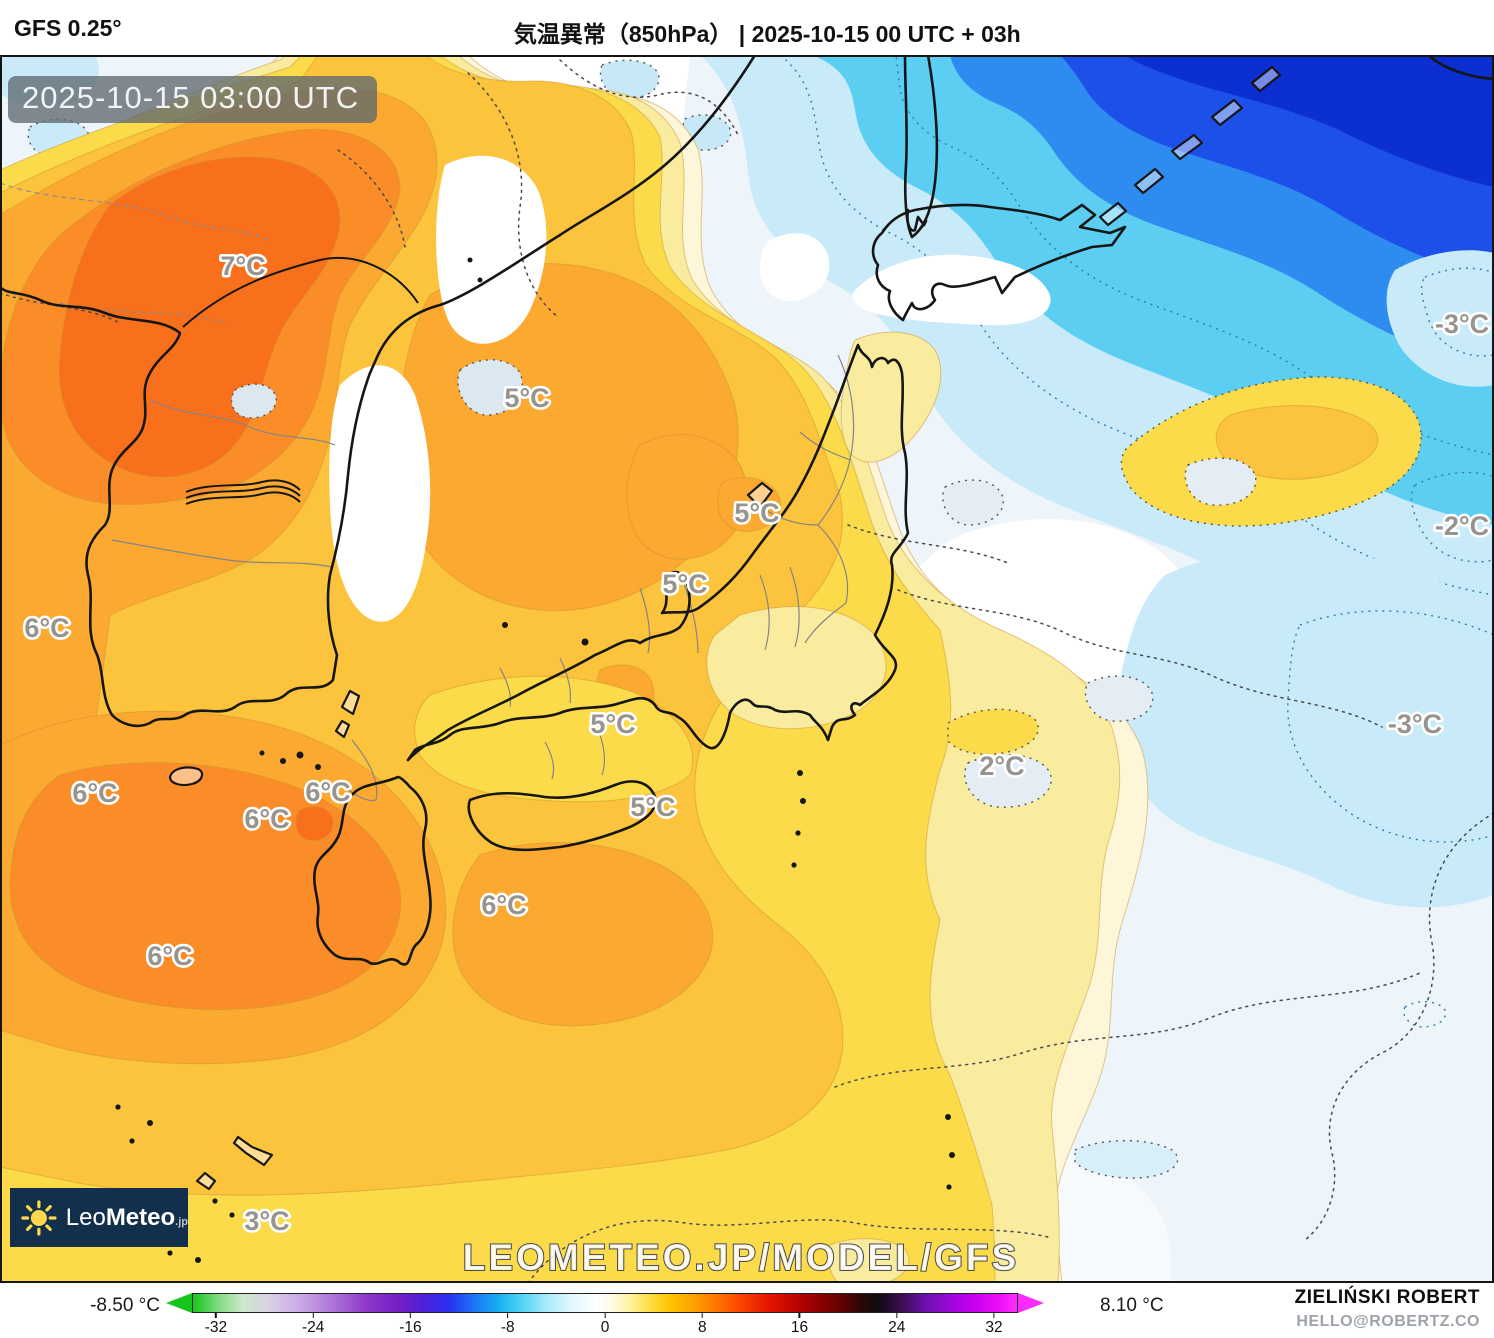  Describe the element at coordinates (193, 99) in the screenshot. I see `timestamp-badge: 2025-10-15 03:00 UTC` at that location.